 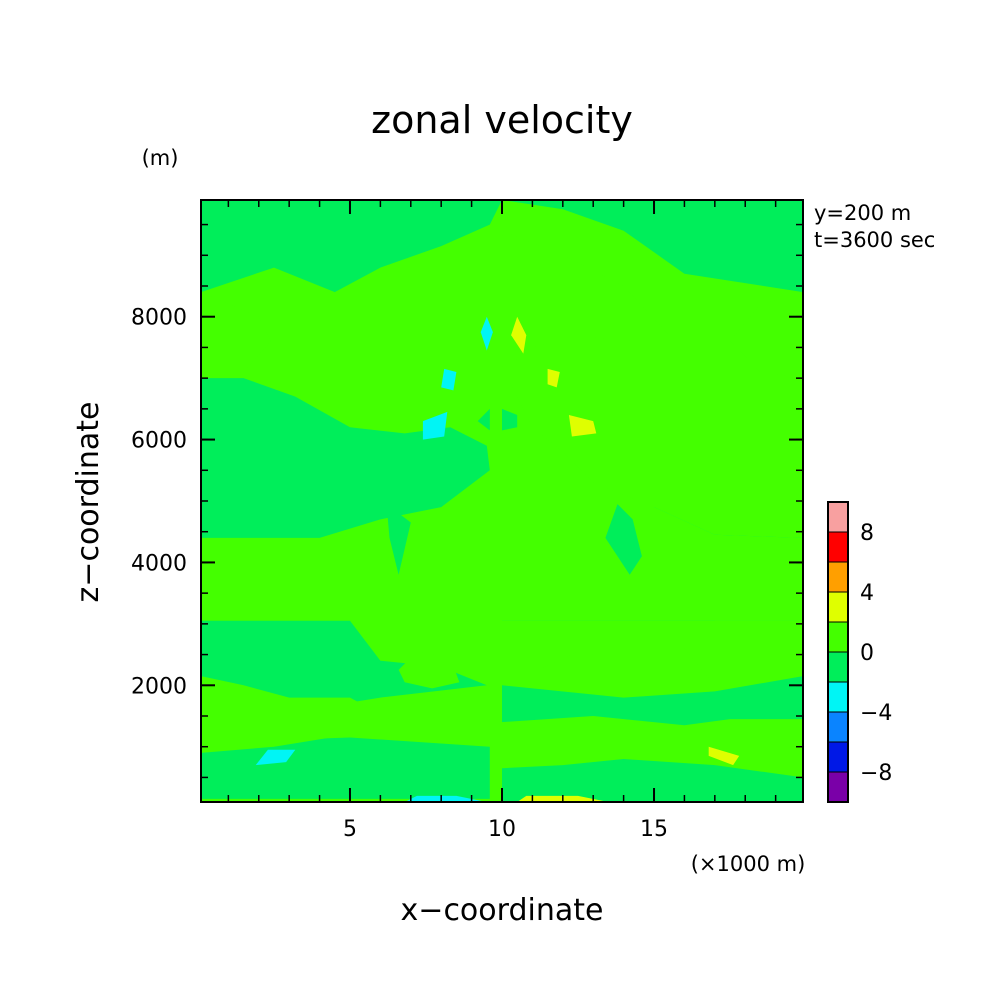 I want to click on chart-title: zonal velocity, so click(x=502, y=120).